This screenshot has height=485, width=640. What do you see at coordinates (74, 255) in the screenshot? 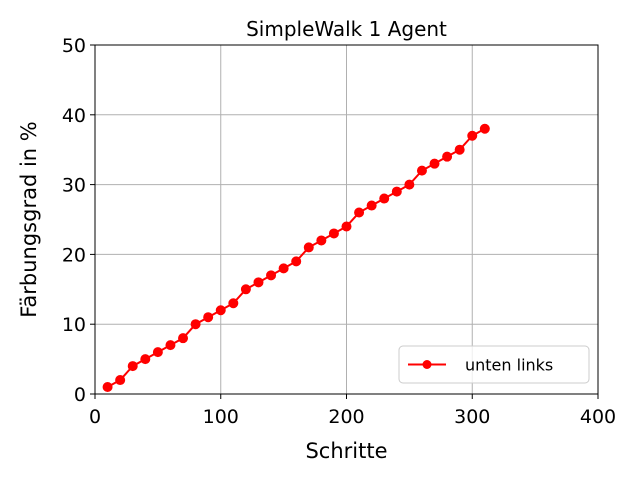
I see `y-tick-label: 20` at bounding box center [74, 255].